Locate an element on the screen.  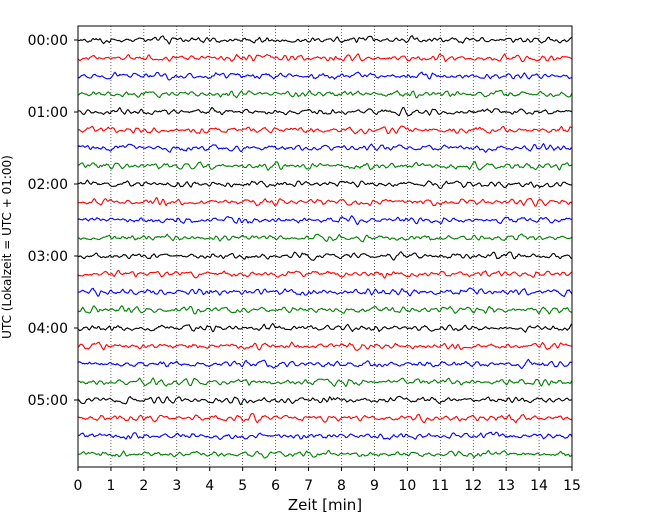
x-tick-label: 7 is located at coordinates (308, 486).